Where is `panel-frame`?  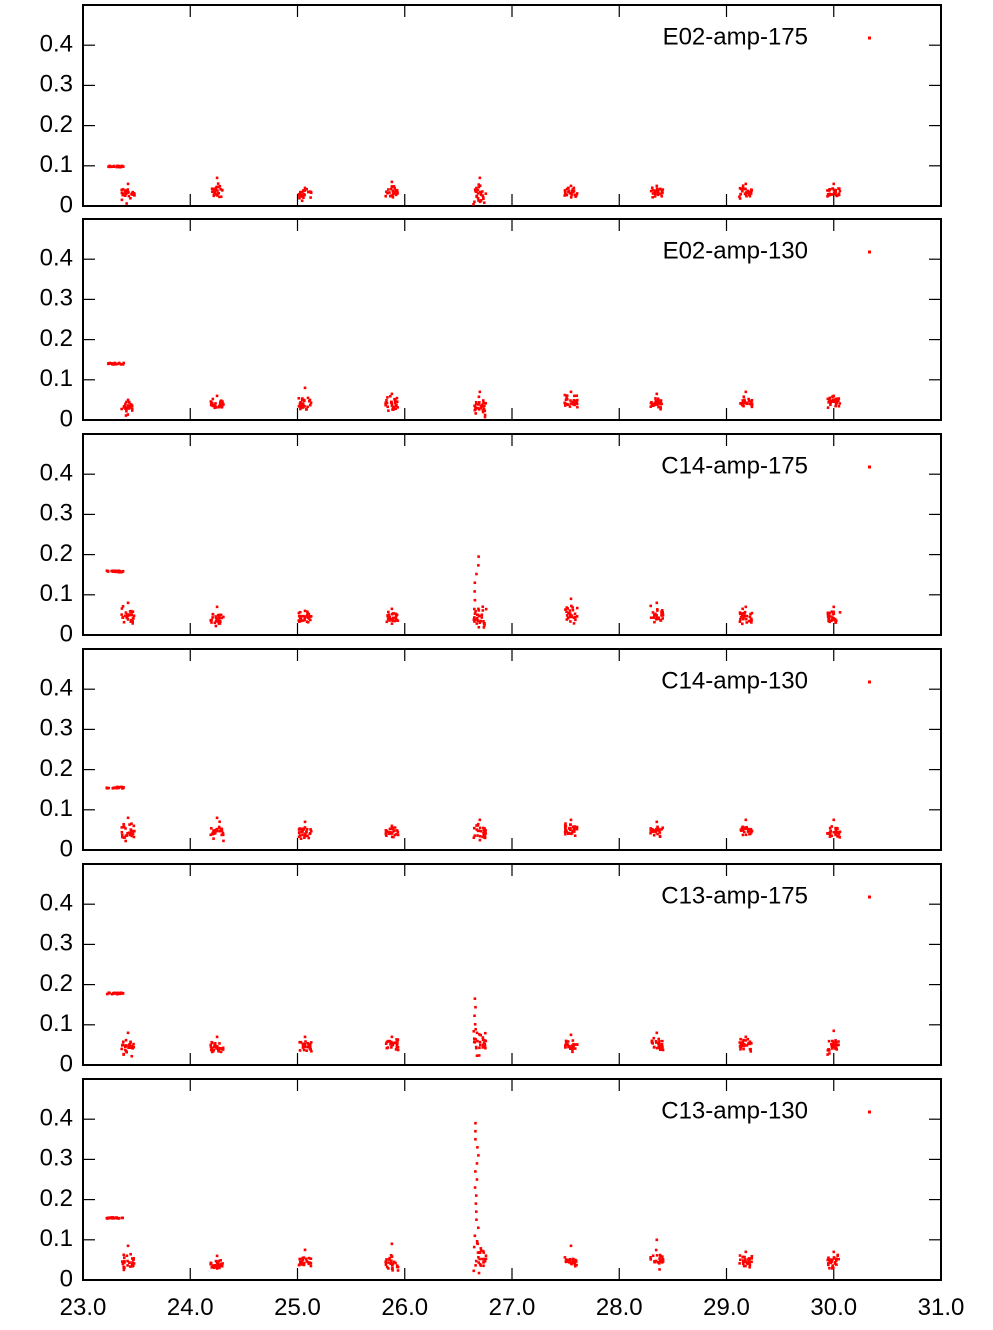 panel-frame is located at coordinates (512, 105).